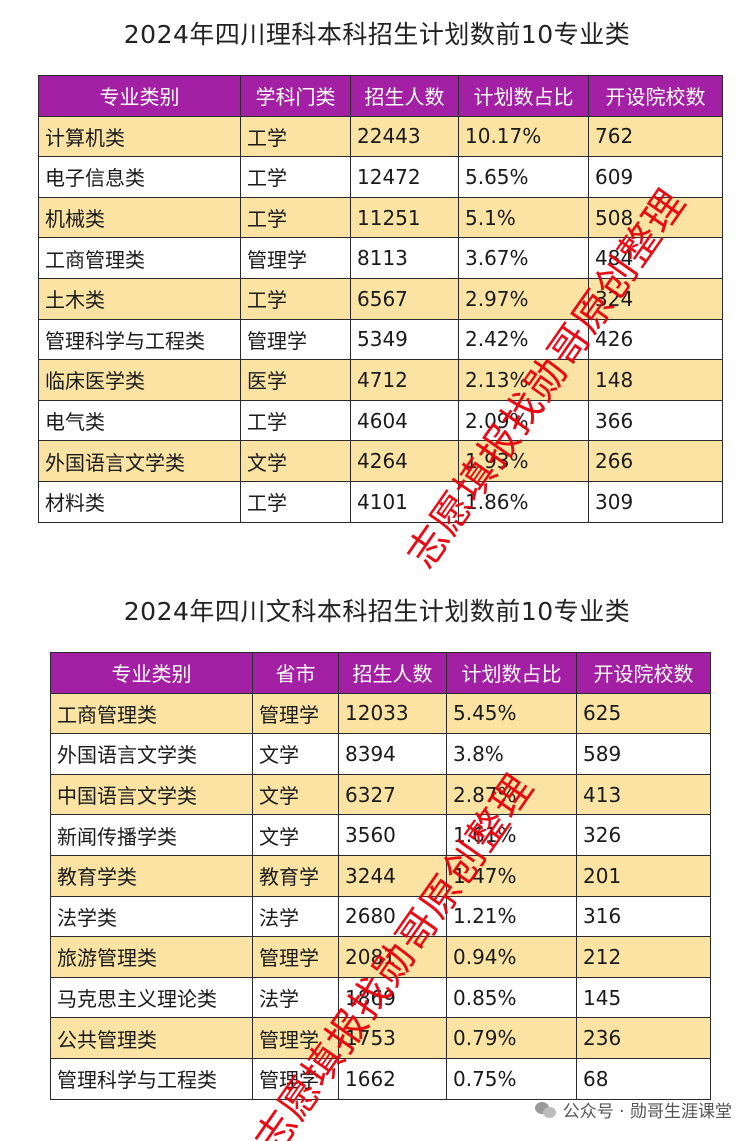 Image resolution: width=754 pixels, height=1141 pixels. I want to click on table-cell: 8113, so click(404, 258).